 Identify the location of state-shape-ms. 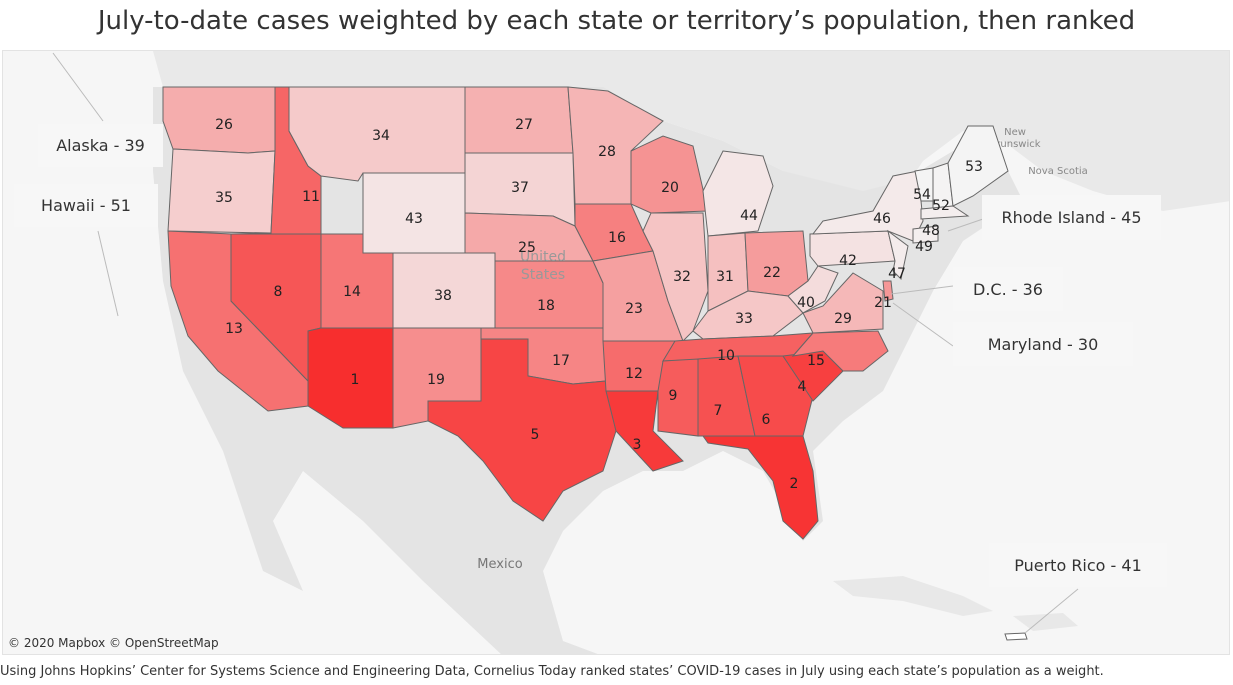
(678, 397).